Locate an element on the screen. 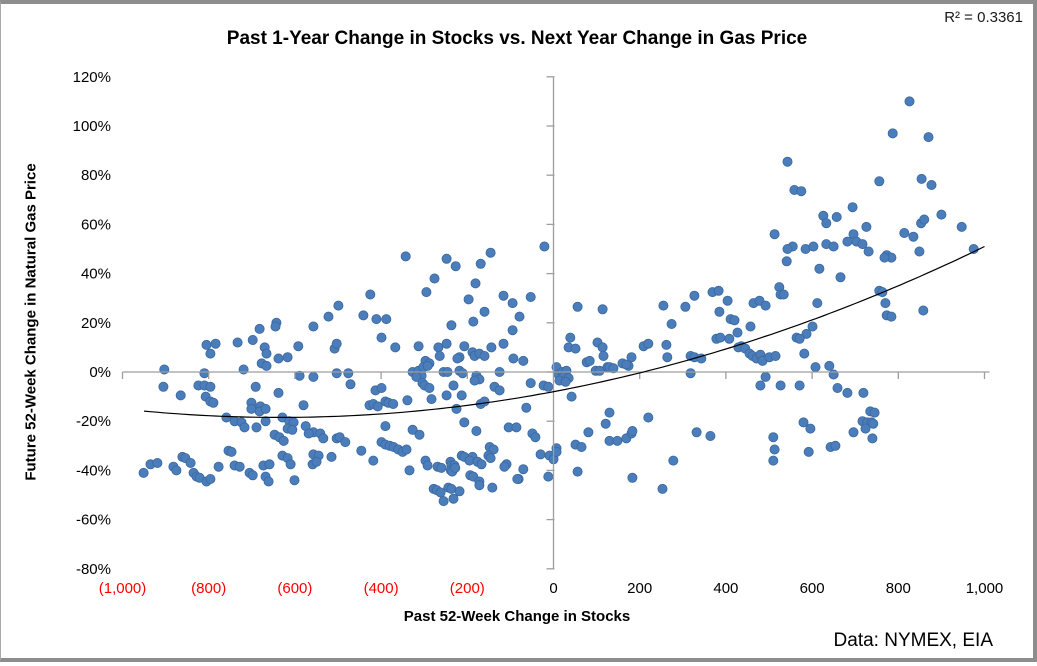  y-tick-label: 20% is located at coordinates (96, 323).